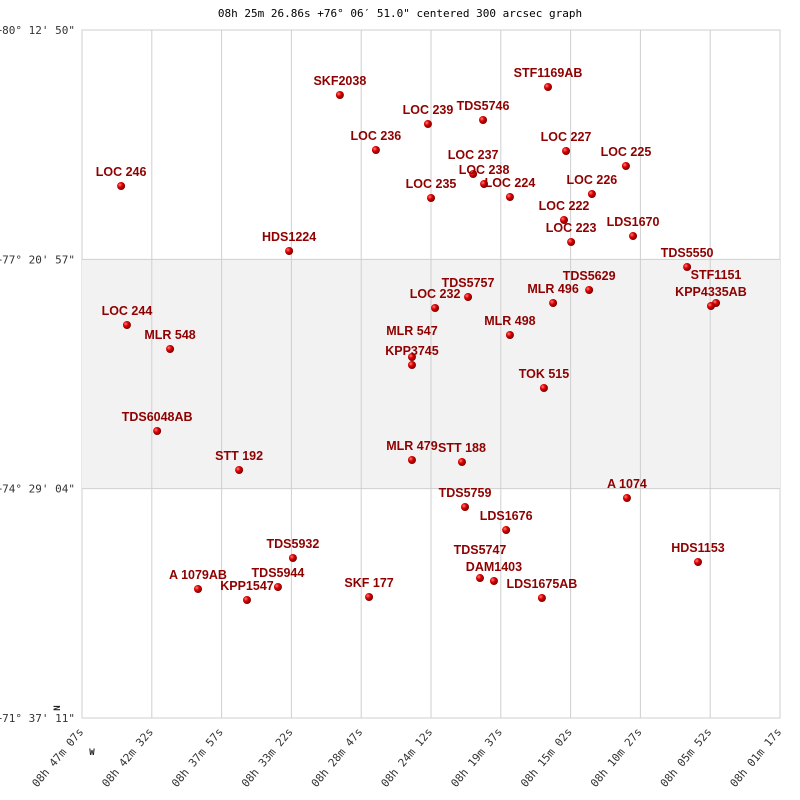 The image size is (800, 800). Describe the element at coordinates (157, 423) in the screenshot. I see `star-point: TDS6048AB` at that location.